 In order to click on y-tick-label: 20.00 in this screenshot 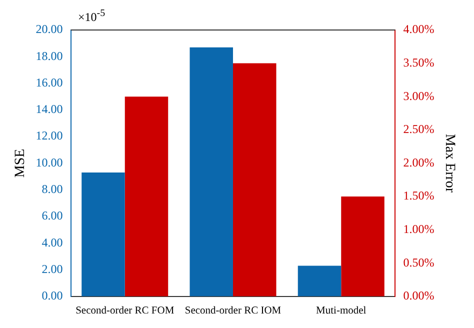, I will do `click(49, 29)`.